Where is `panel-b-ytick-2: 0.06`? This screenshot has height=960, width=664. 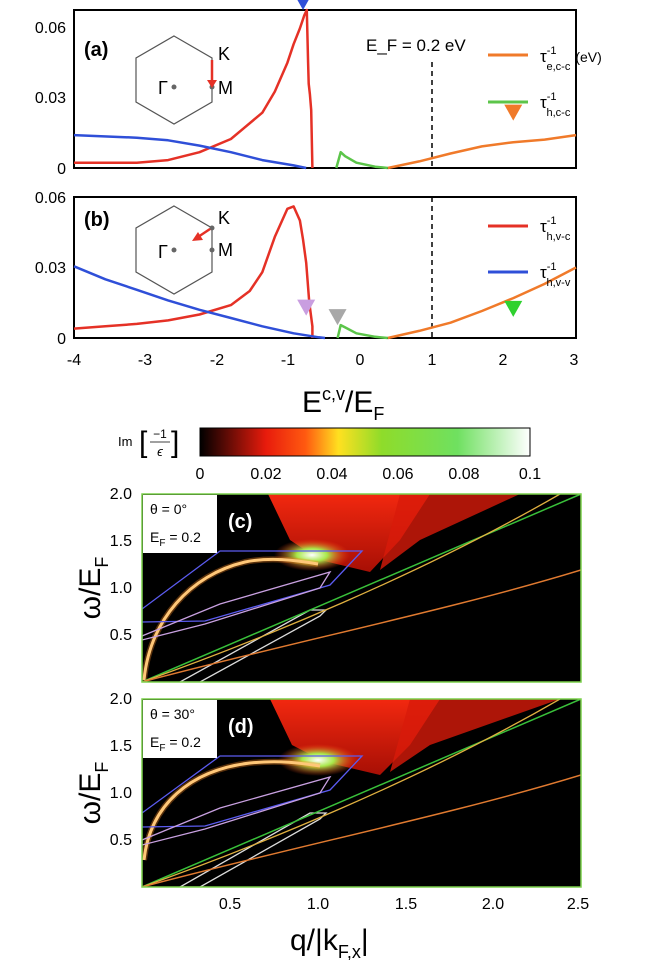 panel-b-ytick-2: 0.06 is located at coordinates (50, 198).